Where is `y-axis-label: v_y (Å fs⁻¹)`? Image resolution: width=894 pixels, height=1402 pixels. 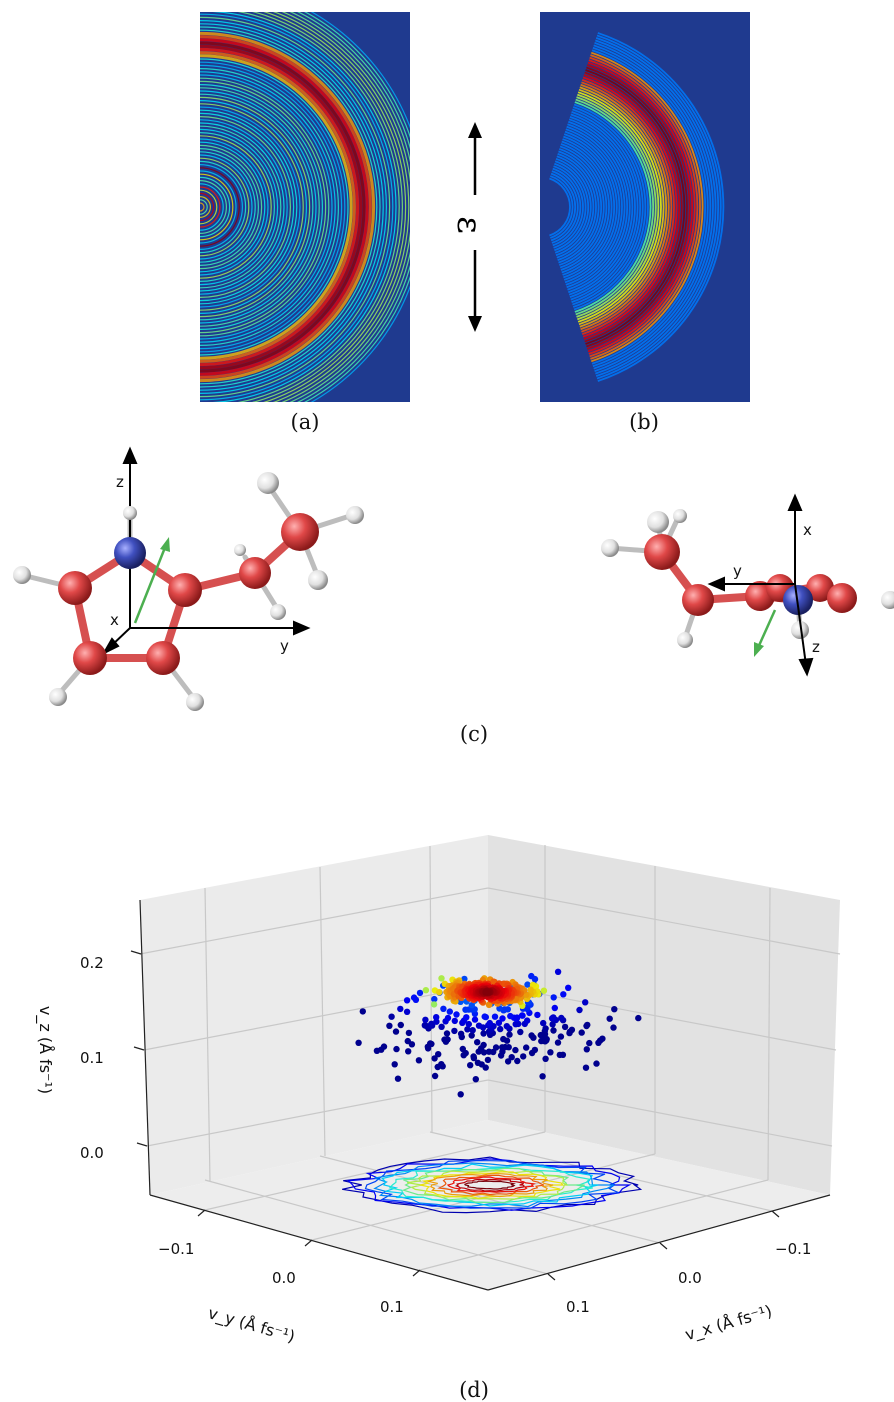
y-axis-label: v_y (Å fs⁻¹) is located at coordinates (251, 1325).